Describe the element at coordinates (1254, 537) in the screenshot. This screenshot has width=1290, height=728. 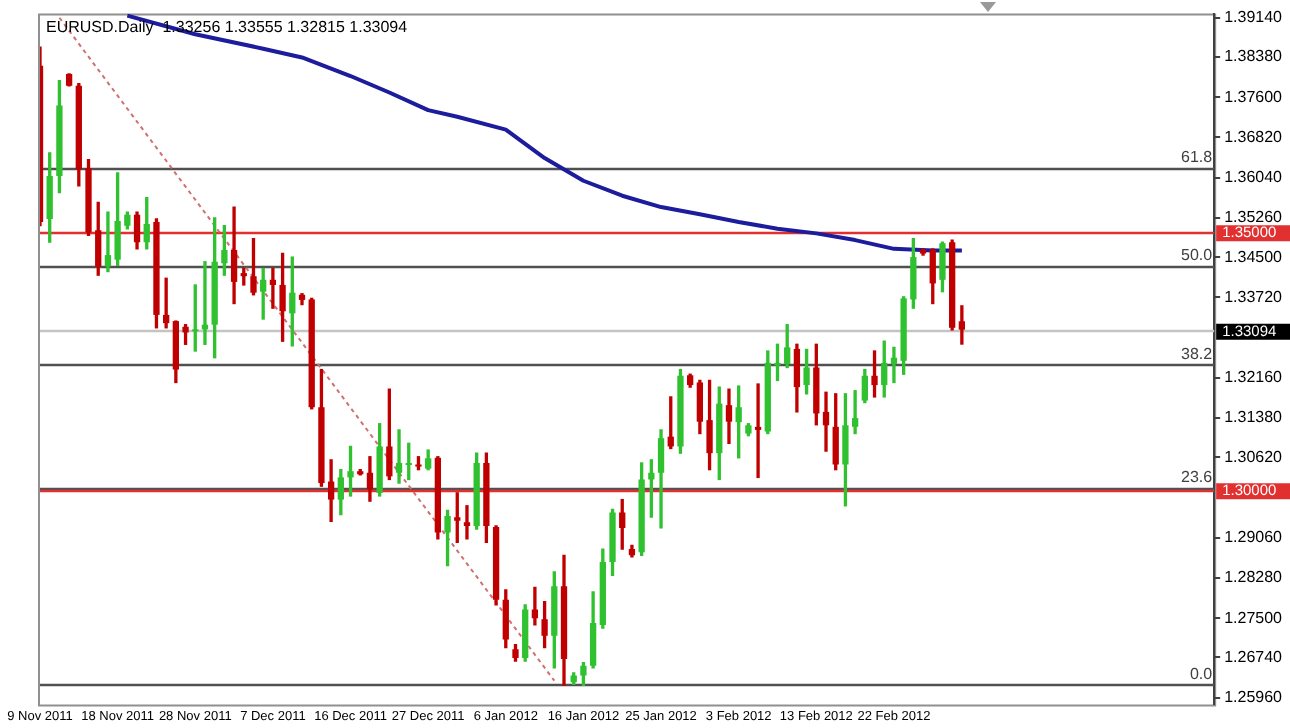
I see `y-tick-label: 1.29060` at that location.